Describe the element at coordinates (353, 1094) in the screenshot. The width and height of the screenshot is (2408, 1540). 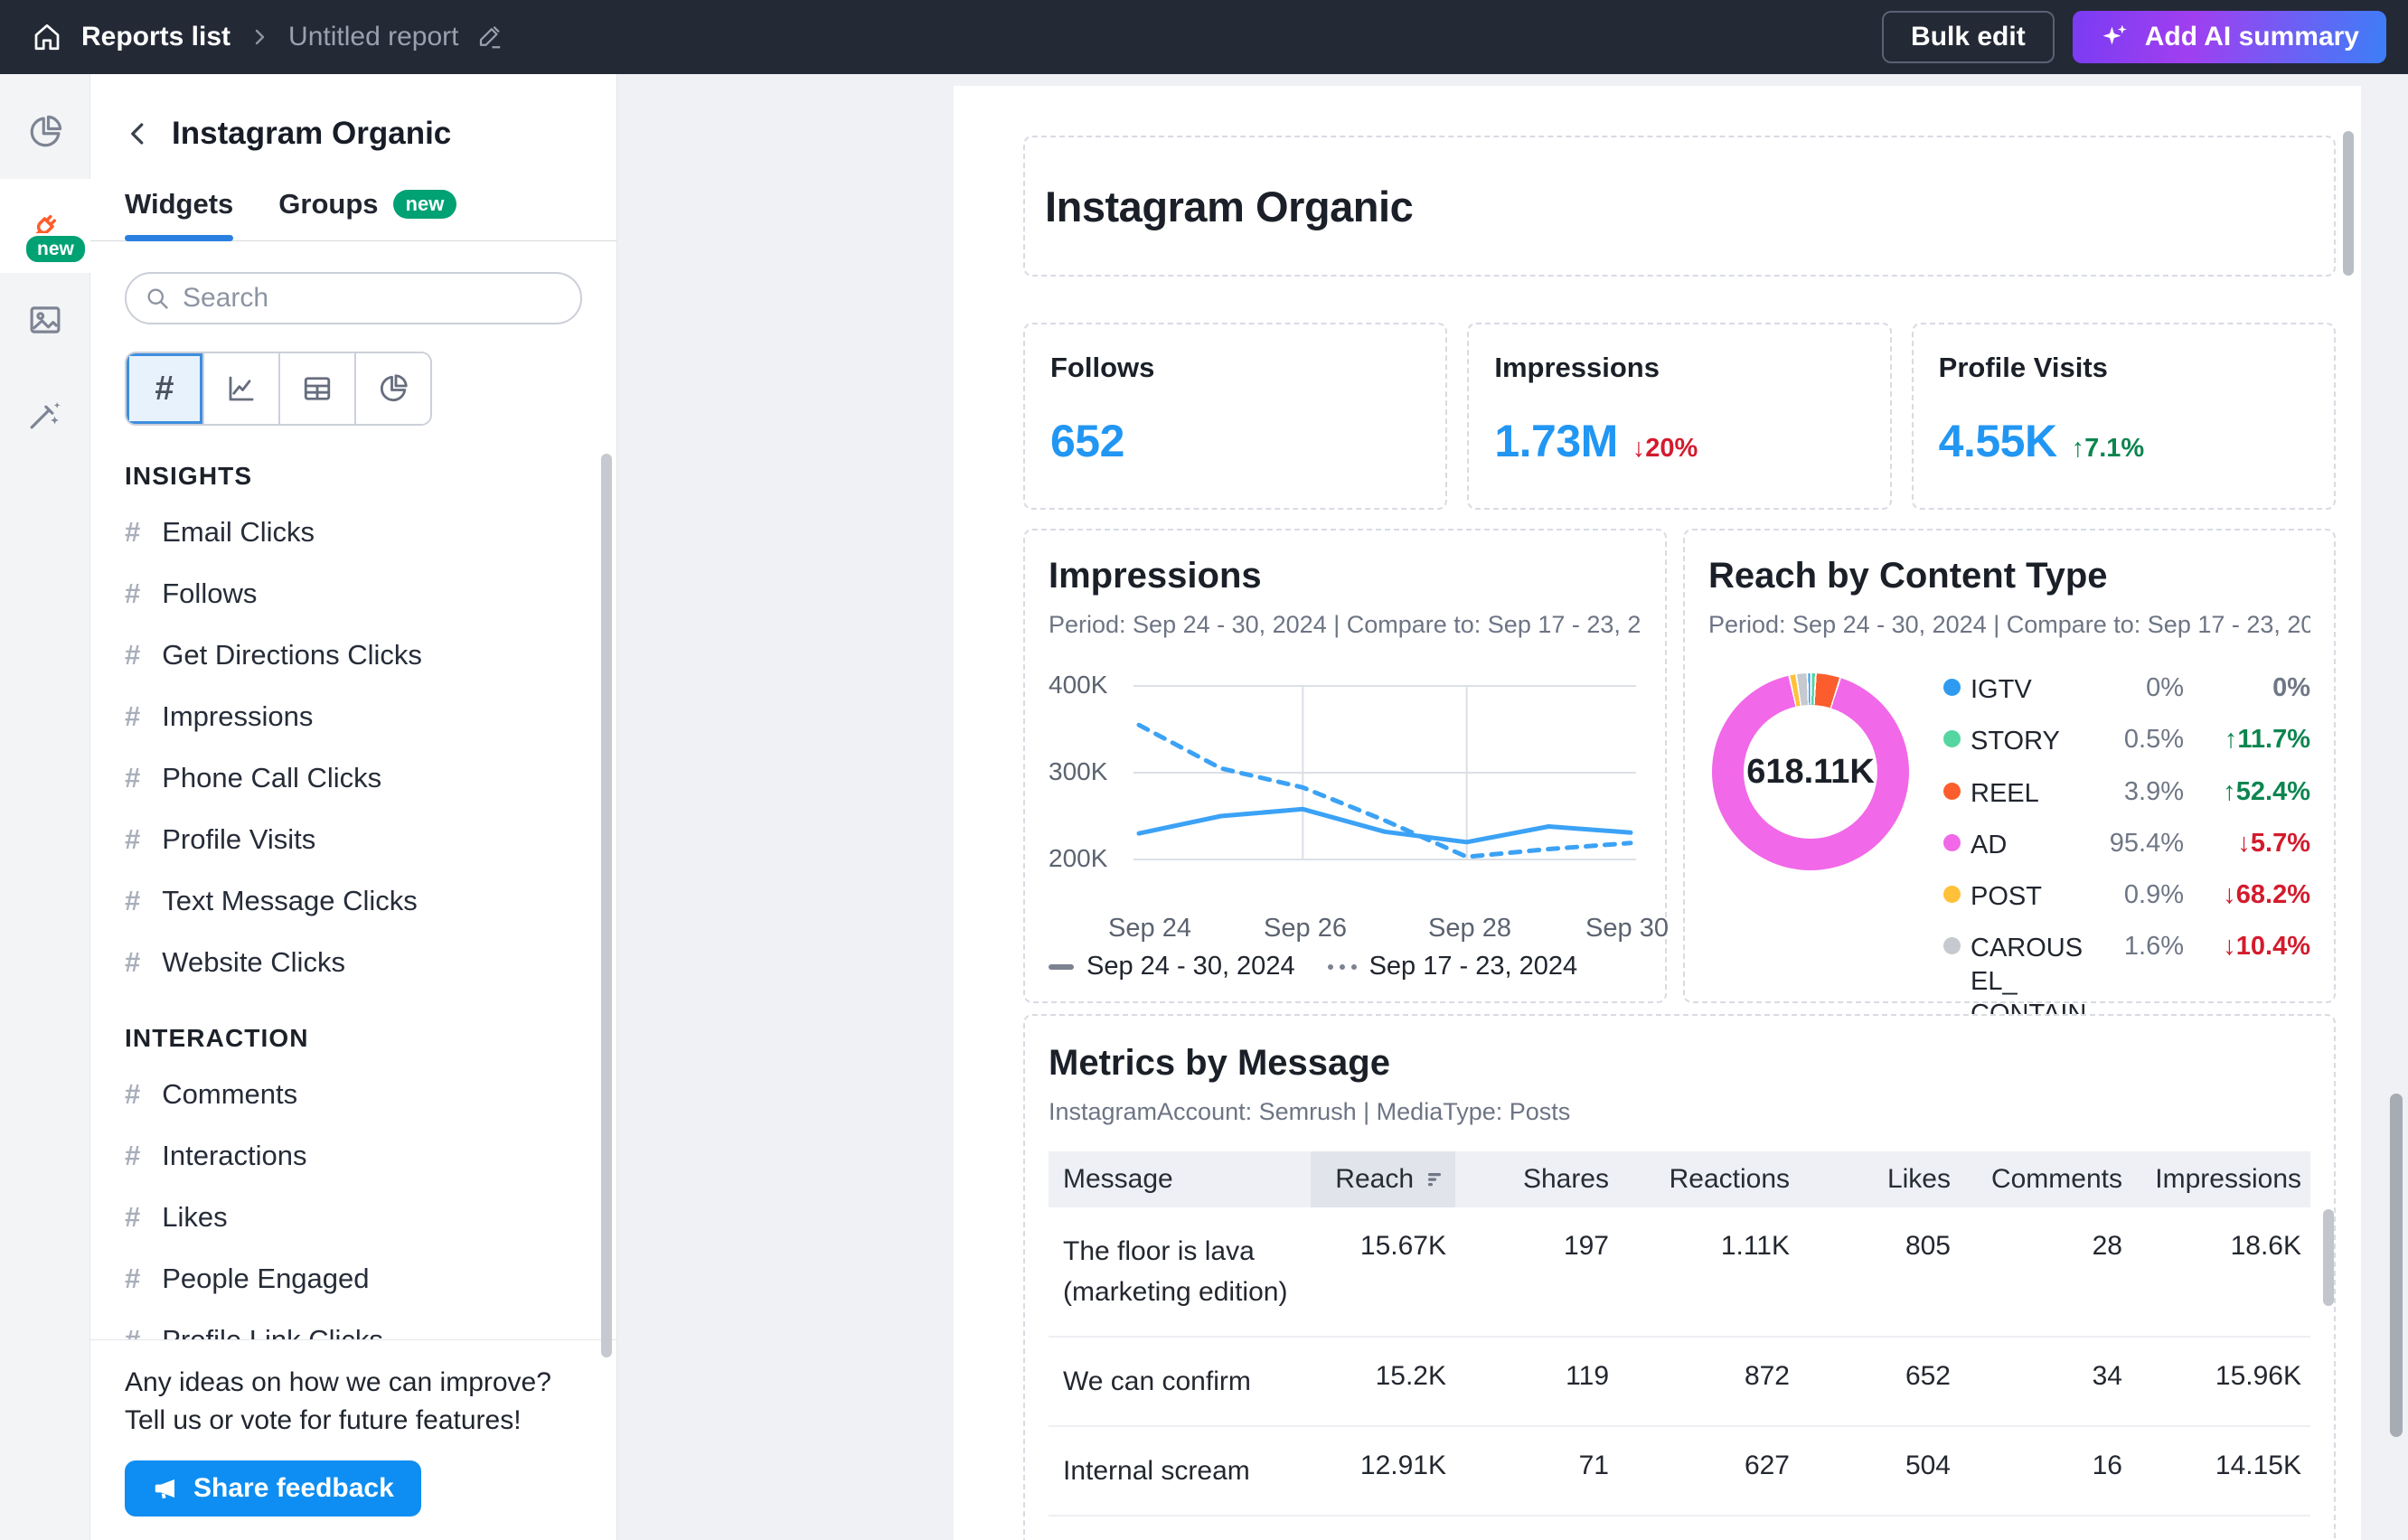
I see `sidebar-item-comments: # Comments` at that location.